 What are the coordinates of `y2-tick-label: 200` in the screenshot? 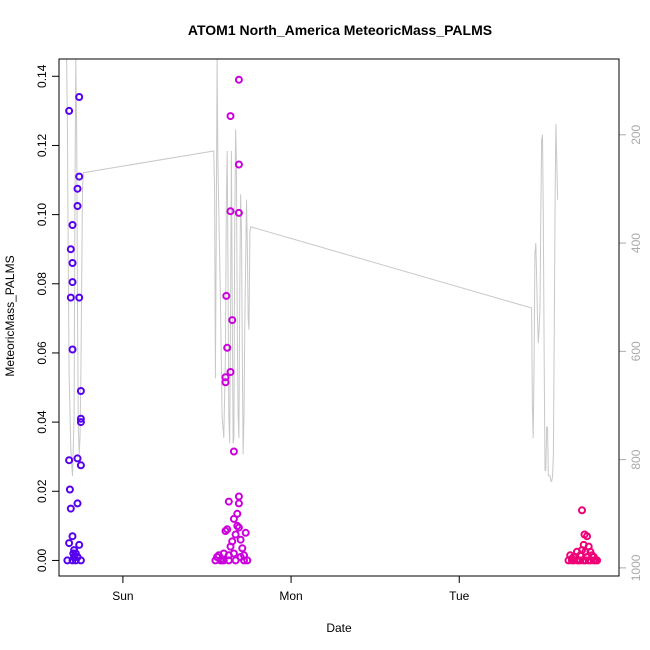 It's located at (636, 134).